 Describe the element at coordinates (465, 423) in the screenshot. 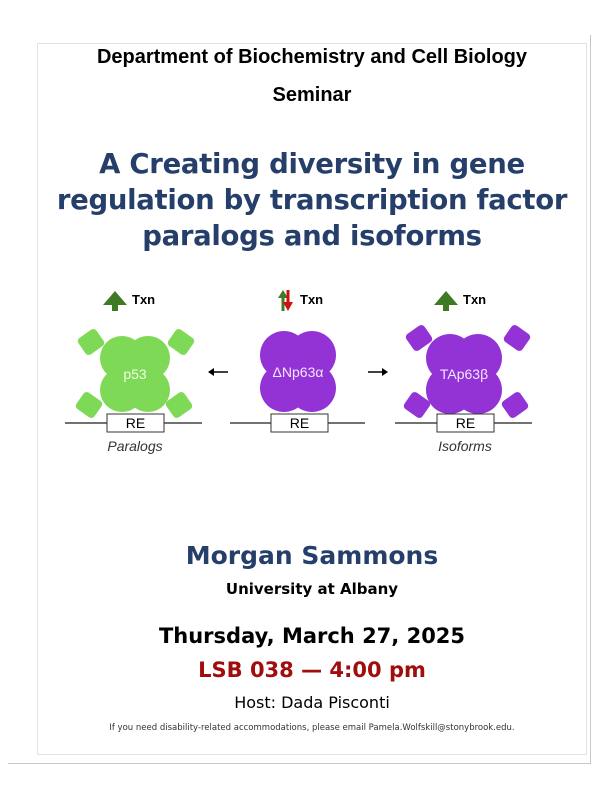

I see `re-label-right: RE` at that location.